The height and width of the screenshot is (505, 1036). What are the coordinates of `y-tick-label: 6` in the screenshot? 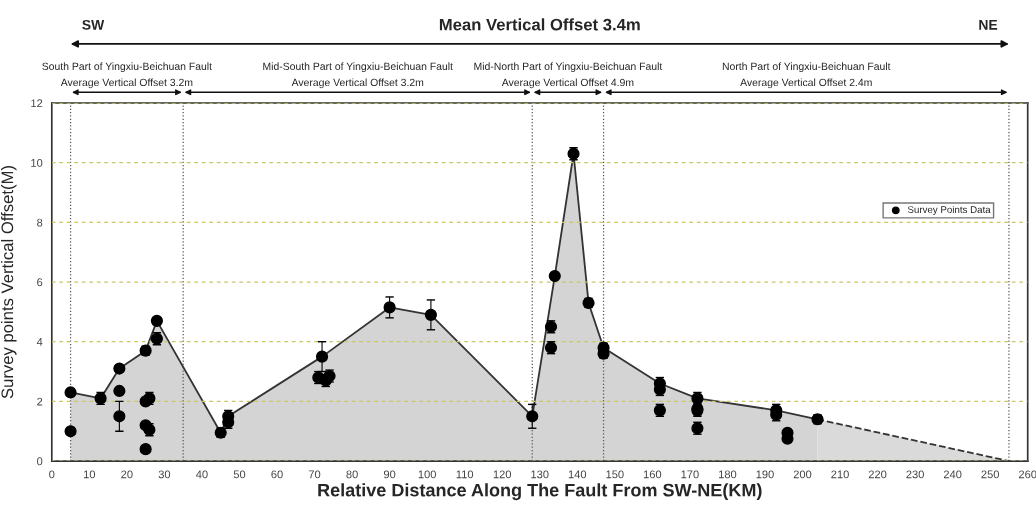 It's located at (40, 282).